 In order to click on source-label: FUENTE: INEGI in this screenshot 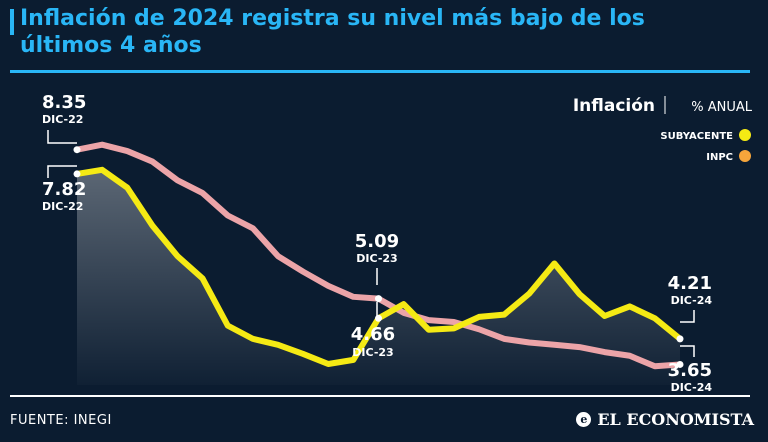, I will do `click(61, 420)`.